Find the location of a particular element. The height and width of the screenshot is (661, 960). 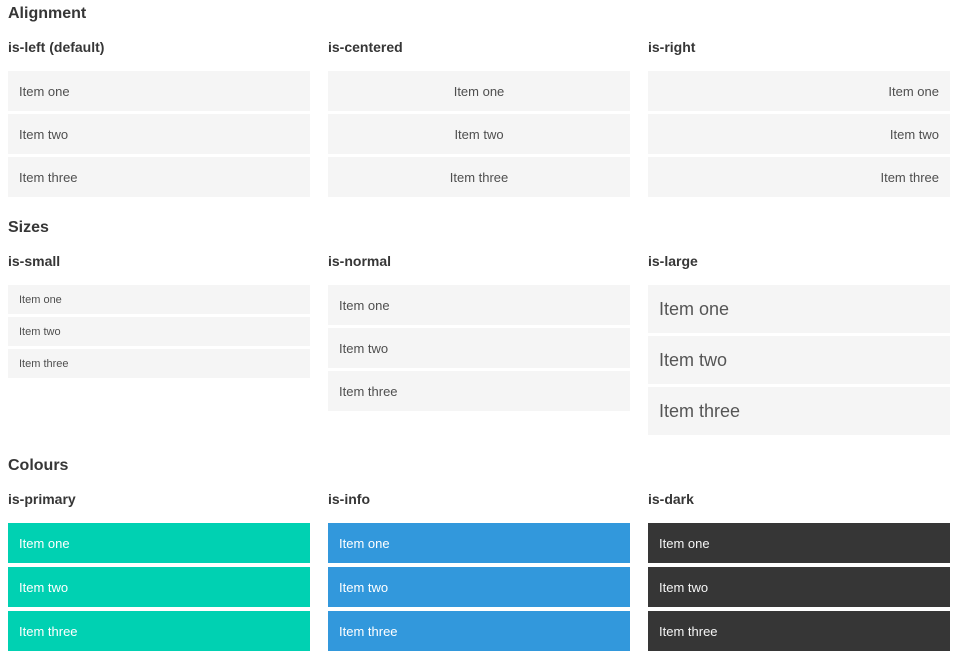

column-is-normal: is-normal Item one Item two Item three is located at coordinates (479, 345).